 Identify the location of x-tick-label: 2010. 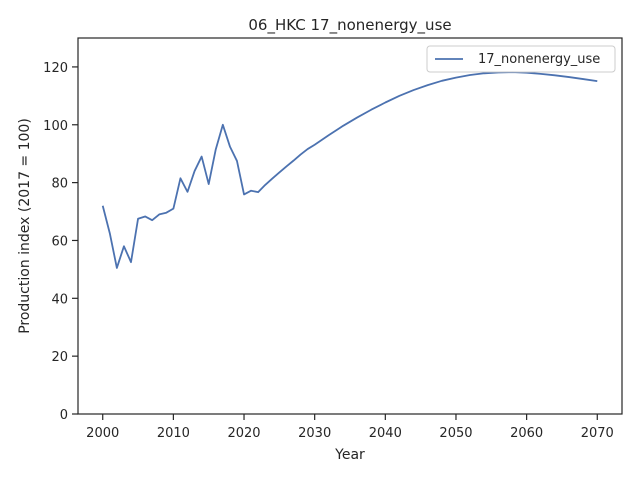
(173, 433).